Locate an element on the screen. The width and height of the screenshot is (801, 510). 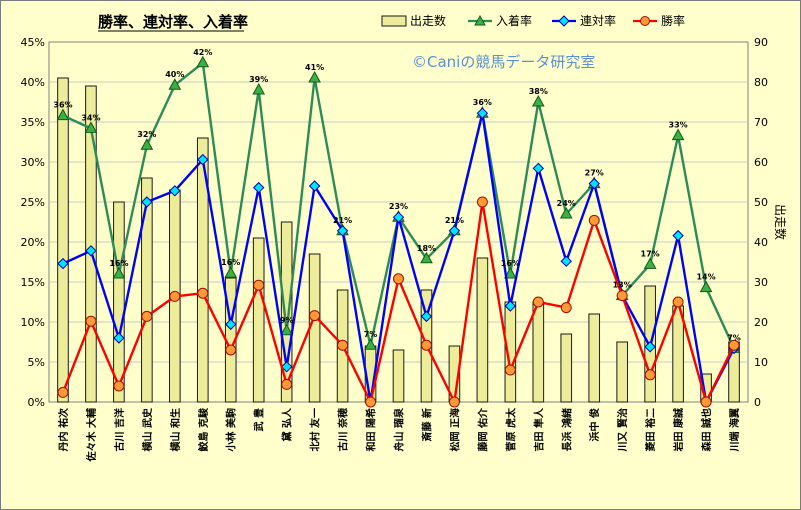
x-category: 森田 誠也 is located at coordinates (706, 430).